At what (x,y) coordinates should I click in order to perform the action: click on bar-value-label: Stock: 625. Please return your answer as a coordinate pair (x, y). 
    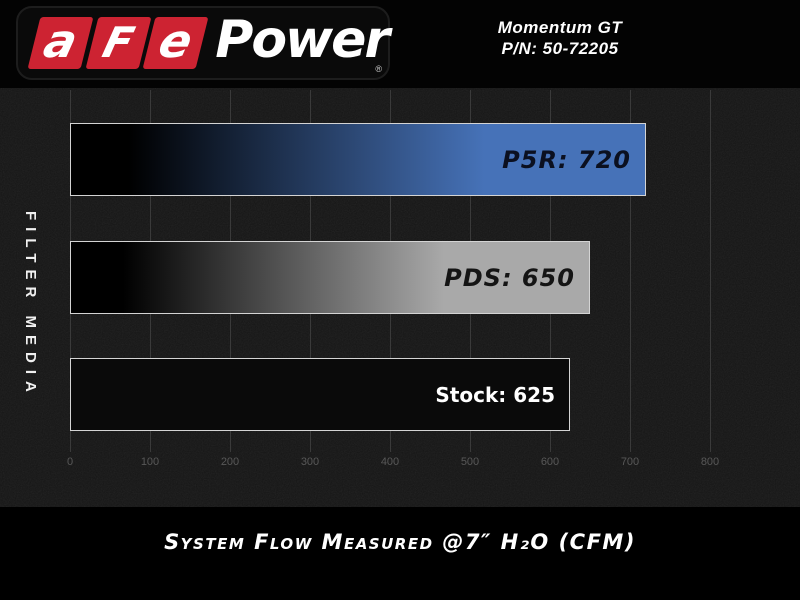
    Looking at the image, I should click on (495, 394).